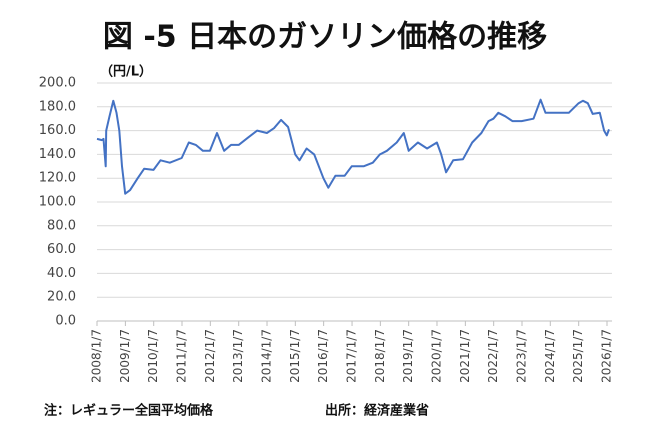 Image resolution: width=650 pixels, height=433 pixels. I want to click on y-tick-label: 140.0, so click(57, 154).